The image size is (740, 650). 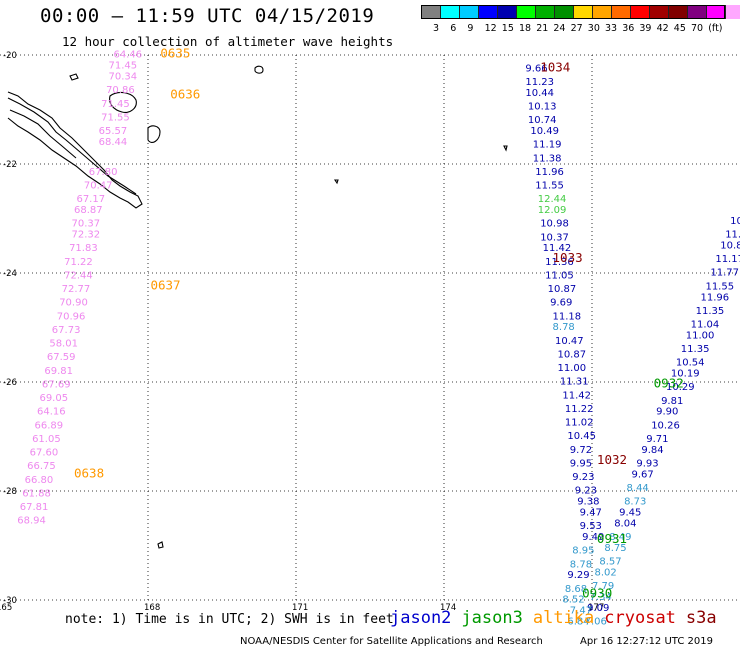 What do you see at coordinates (573, 600) in the screenshot?
I see `s3a-obs-41: 8.52` at bounding box center [573, 600].